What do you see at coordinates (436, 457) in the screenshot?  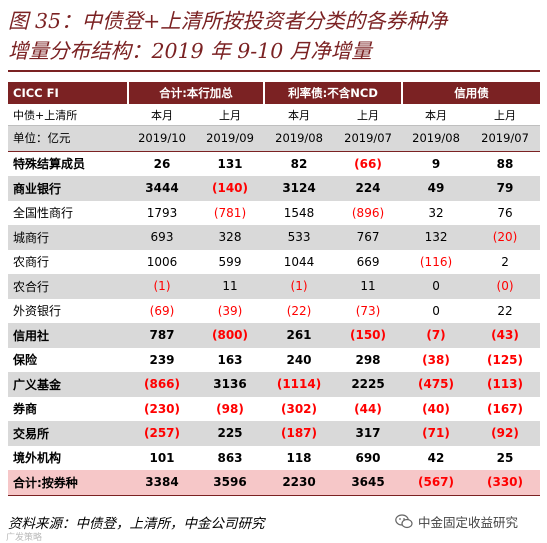 I see `value-cell: 42` at bounding box center [436, 457].